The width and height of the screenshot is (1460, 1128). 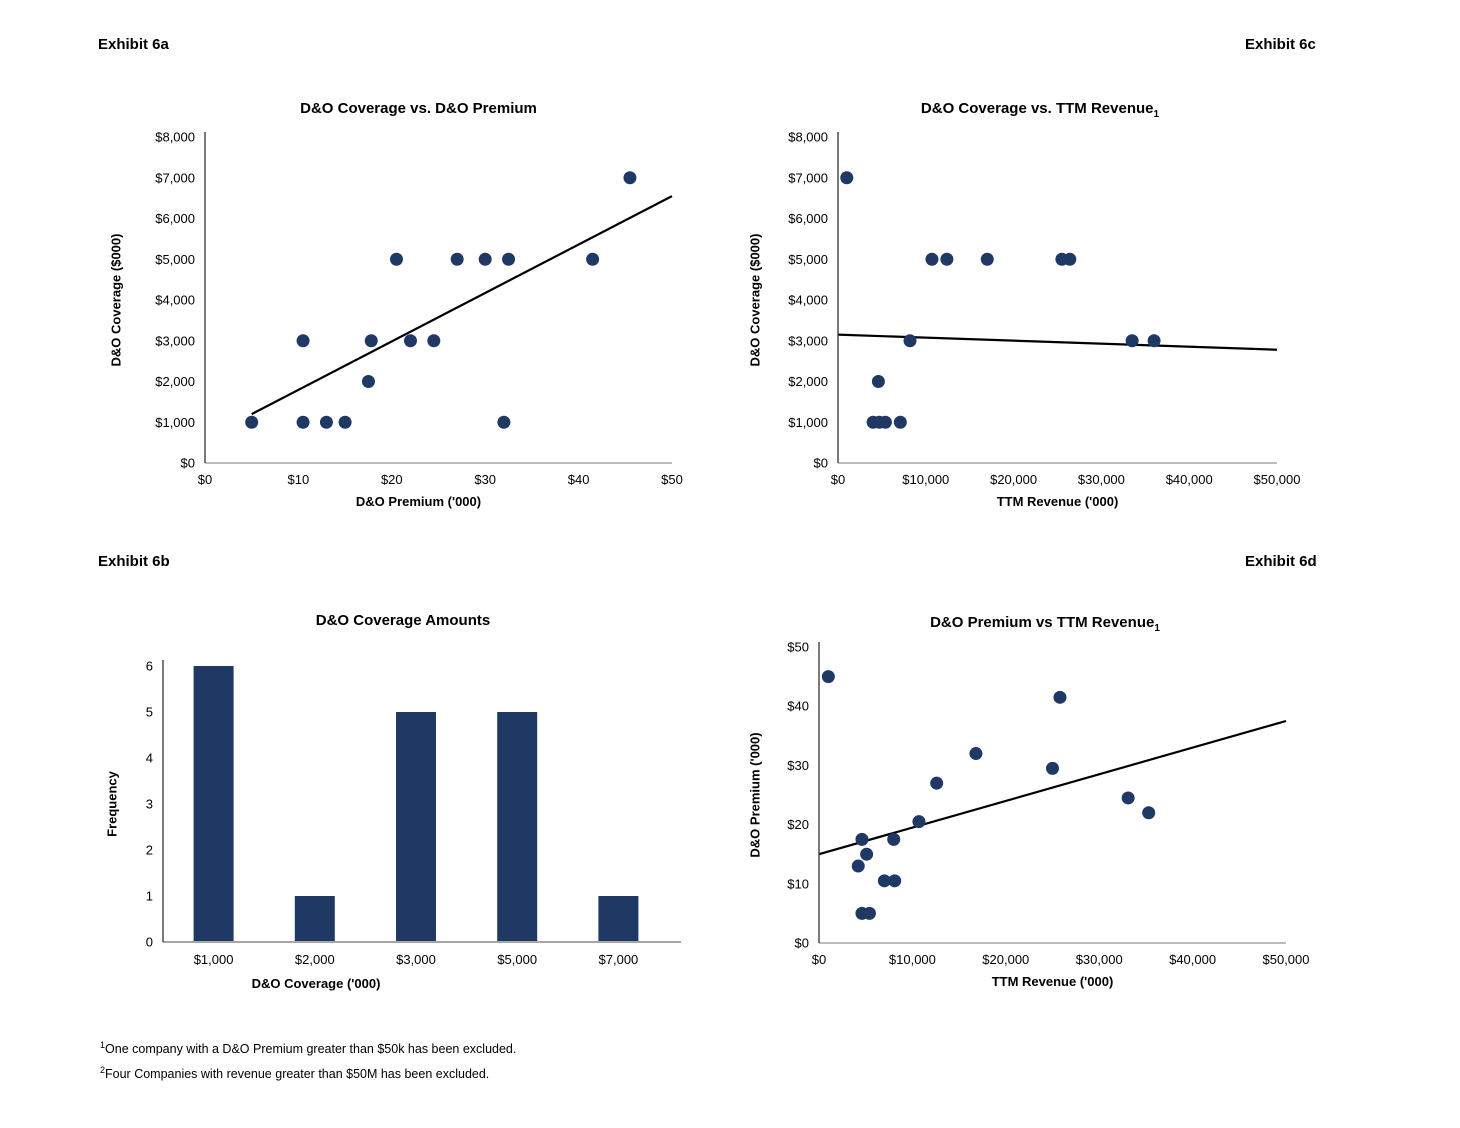 I want to click on x-tick-label: $1,000, so click(x=214, y=959).